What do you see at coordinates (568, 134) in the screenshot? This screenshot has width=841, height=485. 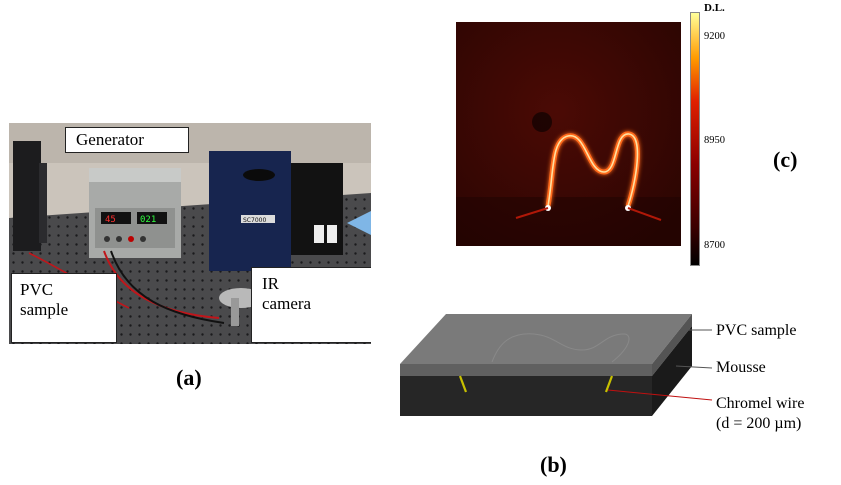 I see `thermal-image` at bounding box center [568, 134].